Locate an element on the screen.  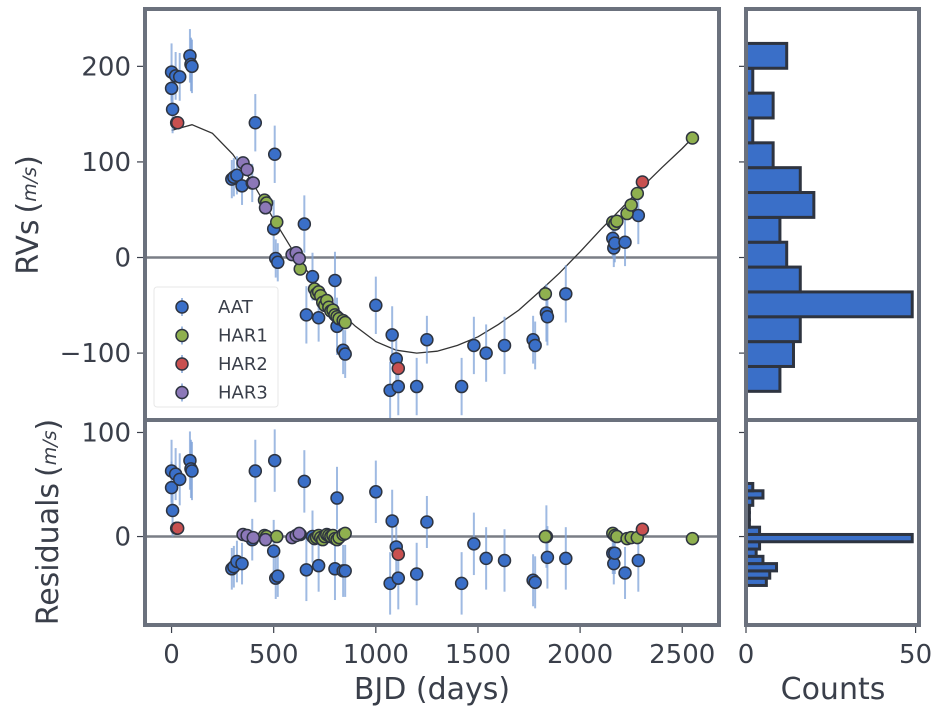
x-axis-label: BJD (days) is located at coordinates (432, 689).